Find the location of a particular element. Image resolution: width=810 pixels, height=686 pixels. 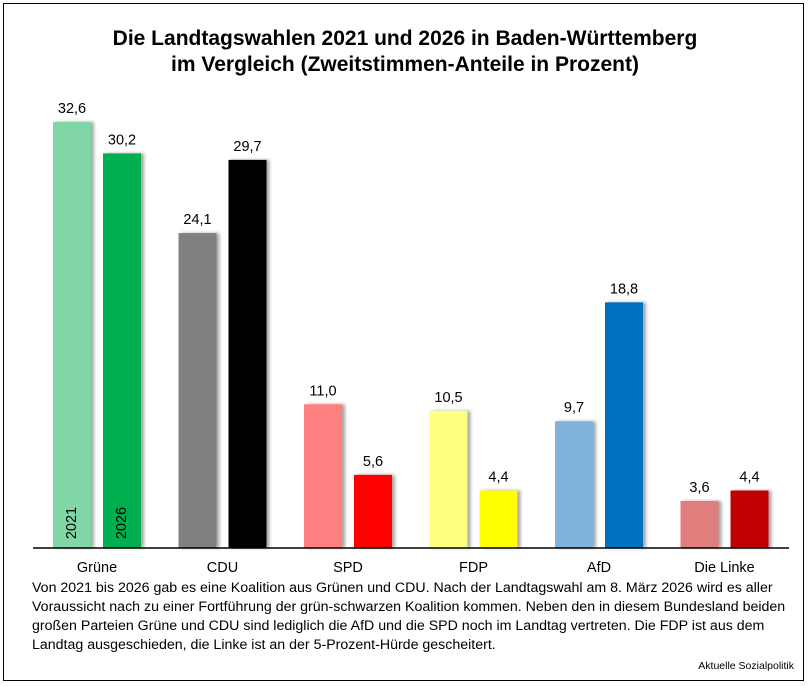

data-label-2021-2: 11,0 is located at coordinates (322, 391).